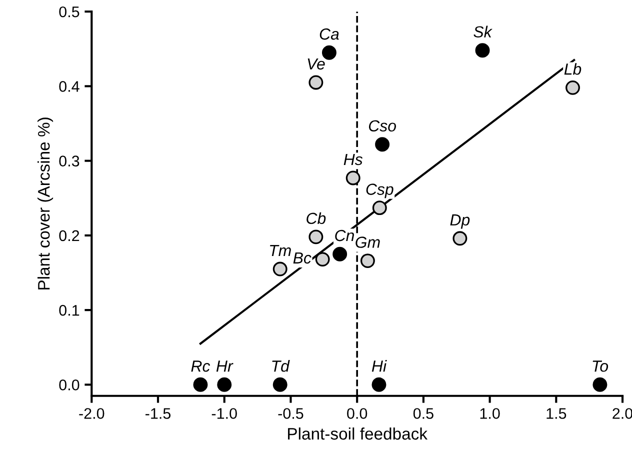 This screenshot has height=463, width=632. Describe the element at coordinates (460, 221) in the screenshot. I see `annotation: Dp` at that location.